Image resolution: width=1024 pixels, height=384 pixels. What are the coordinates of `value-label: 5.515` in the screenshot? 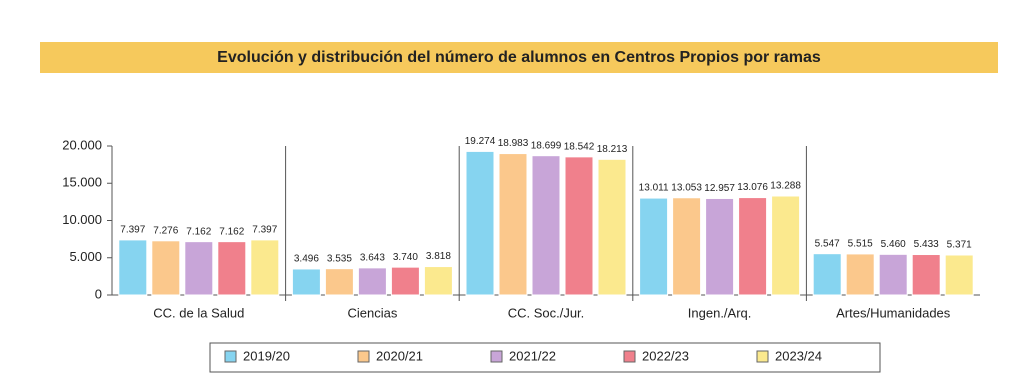 It's located at (860, 244).